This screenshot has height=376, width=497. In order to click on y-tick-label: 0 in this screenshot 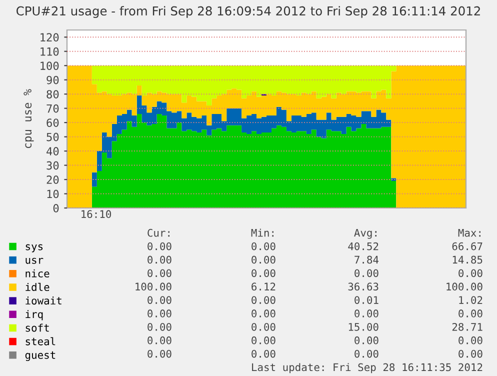, I will do `click(56, 208)`.